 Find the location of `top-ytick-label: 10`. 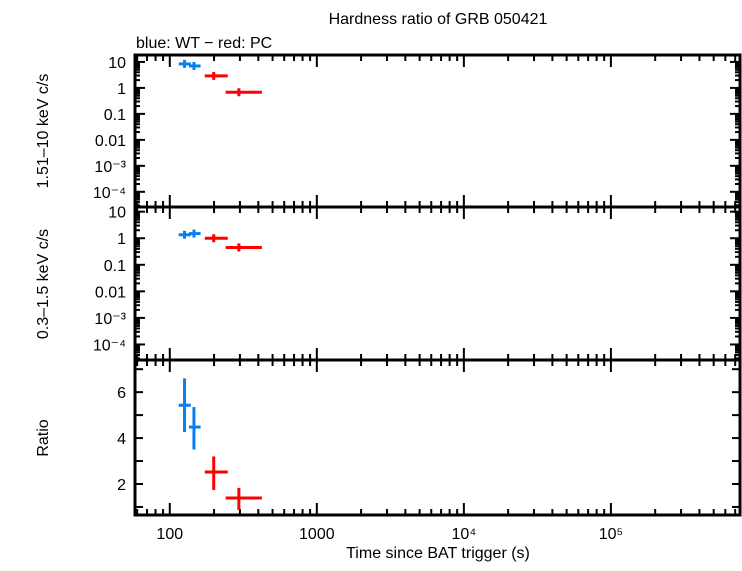

top-ytick-label: 10 is located at coordinates (117, 63).